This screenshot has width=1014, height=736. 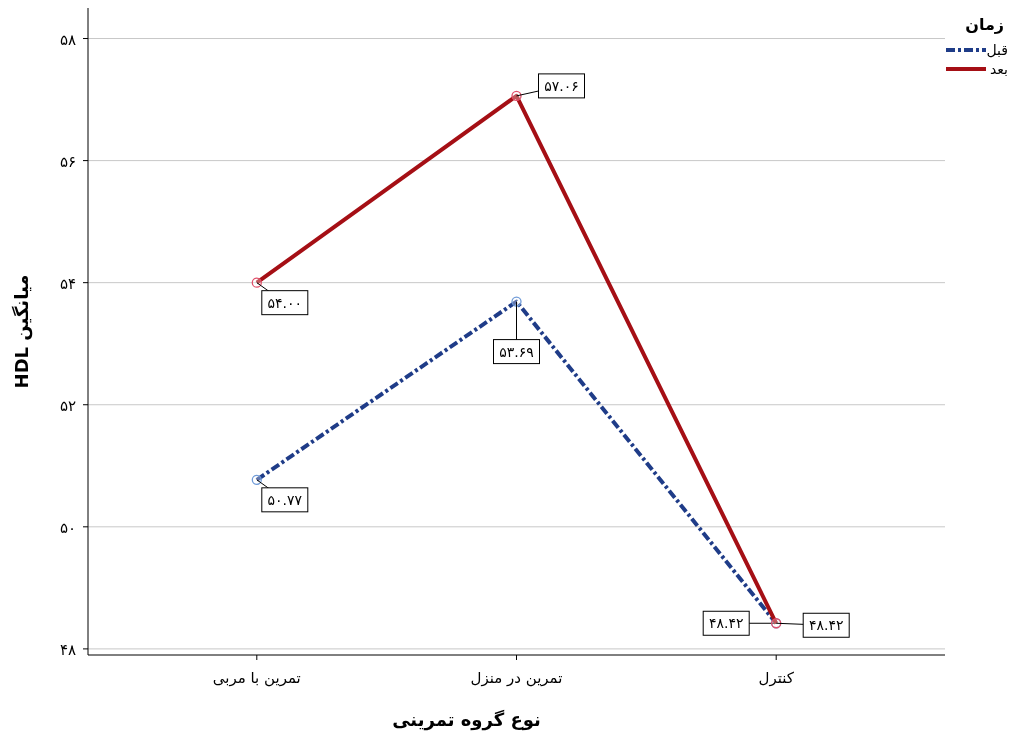 What do you see at coordinates (22, 331) in the screenshot?
I see `y-axis-title: میانگین HDL` at bounding box center [22, 331].